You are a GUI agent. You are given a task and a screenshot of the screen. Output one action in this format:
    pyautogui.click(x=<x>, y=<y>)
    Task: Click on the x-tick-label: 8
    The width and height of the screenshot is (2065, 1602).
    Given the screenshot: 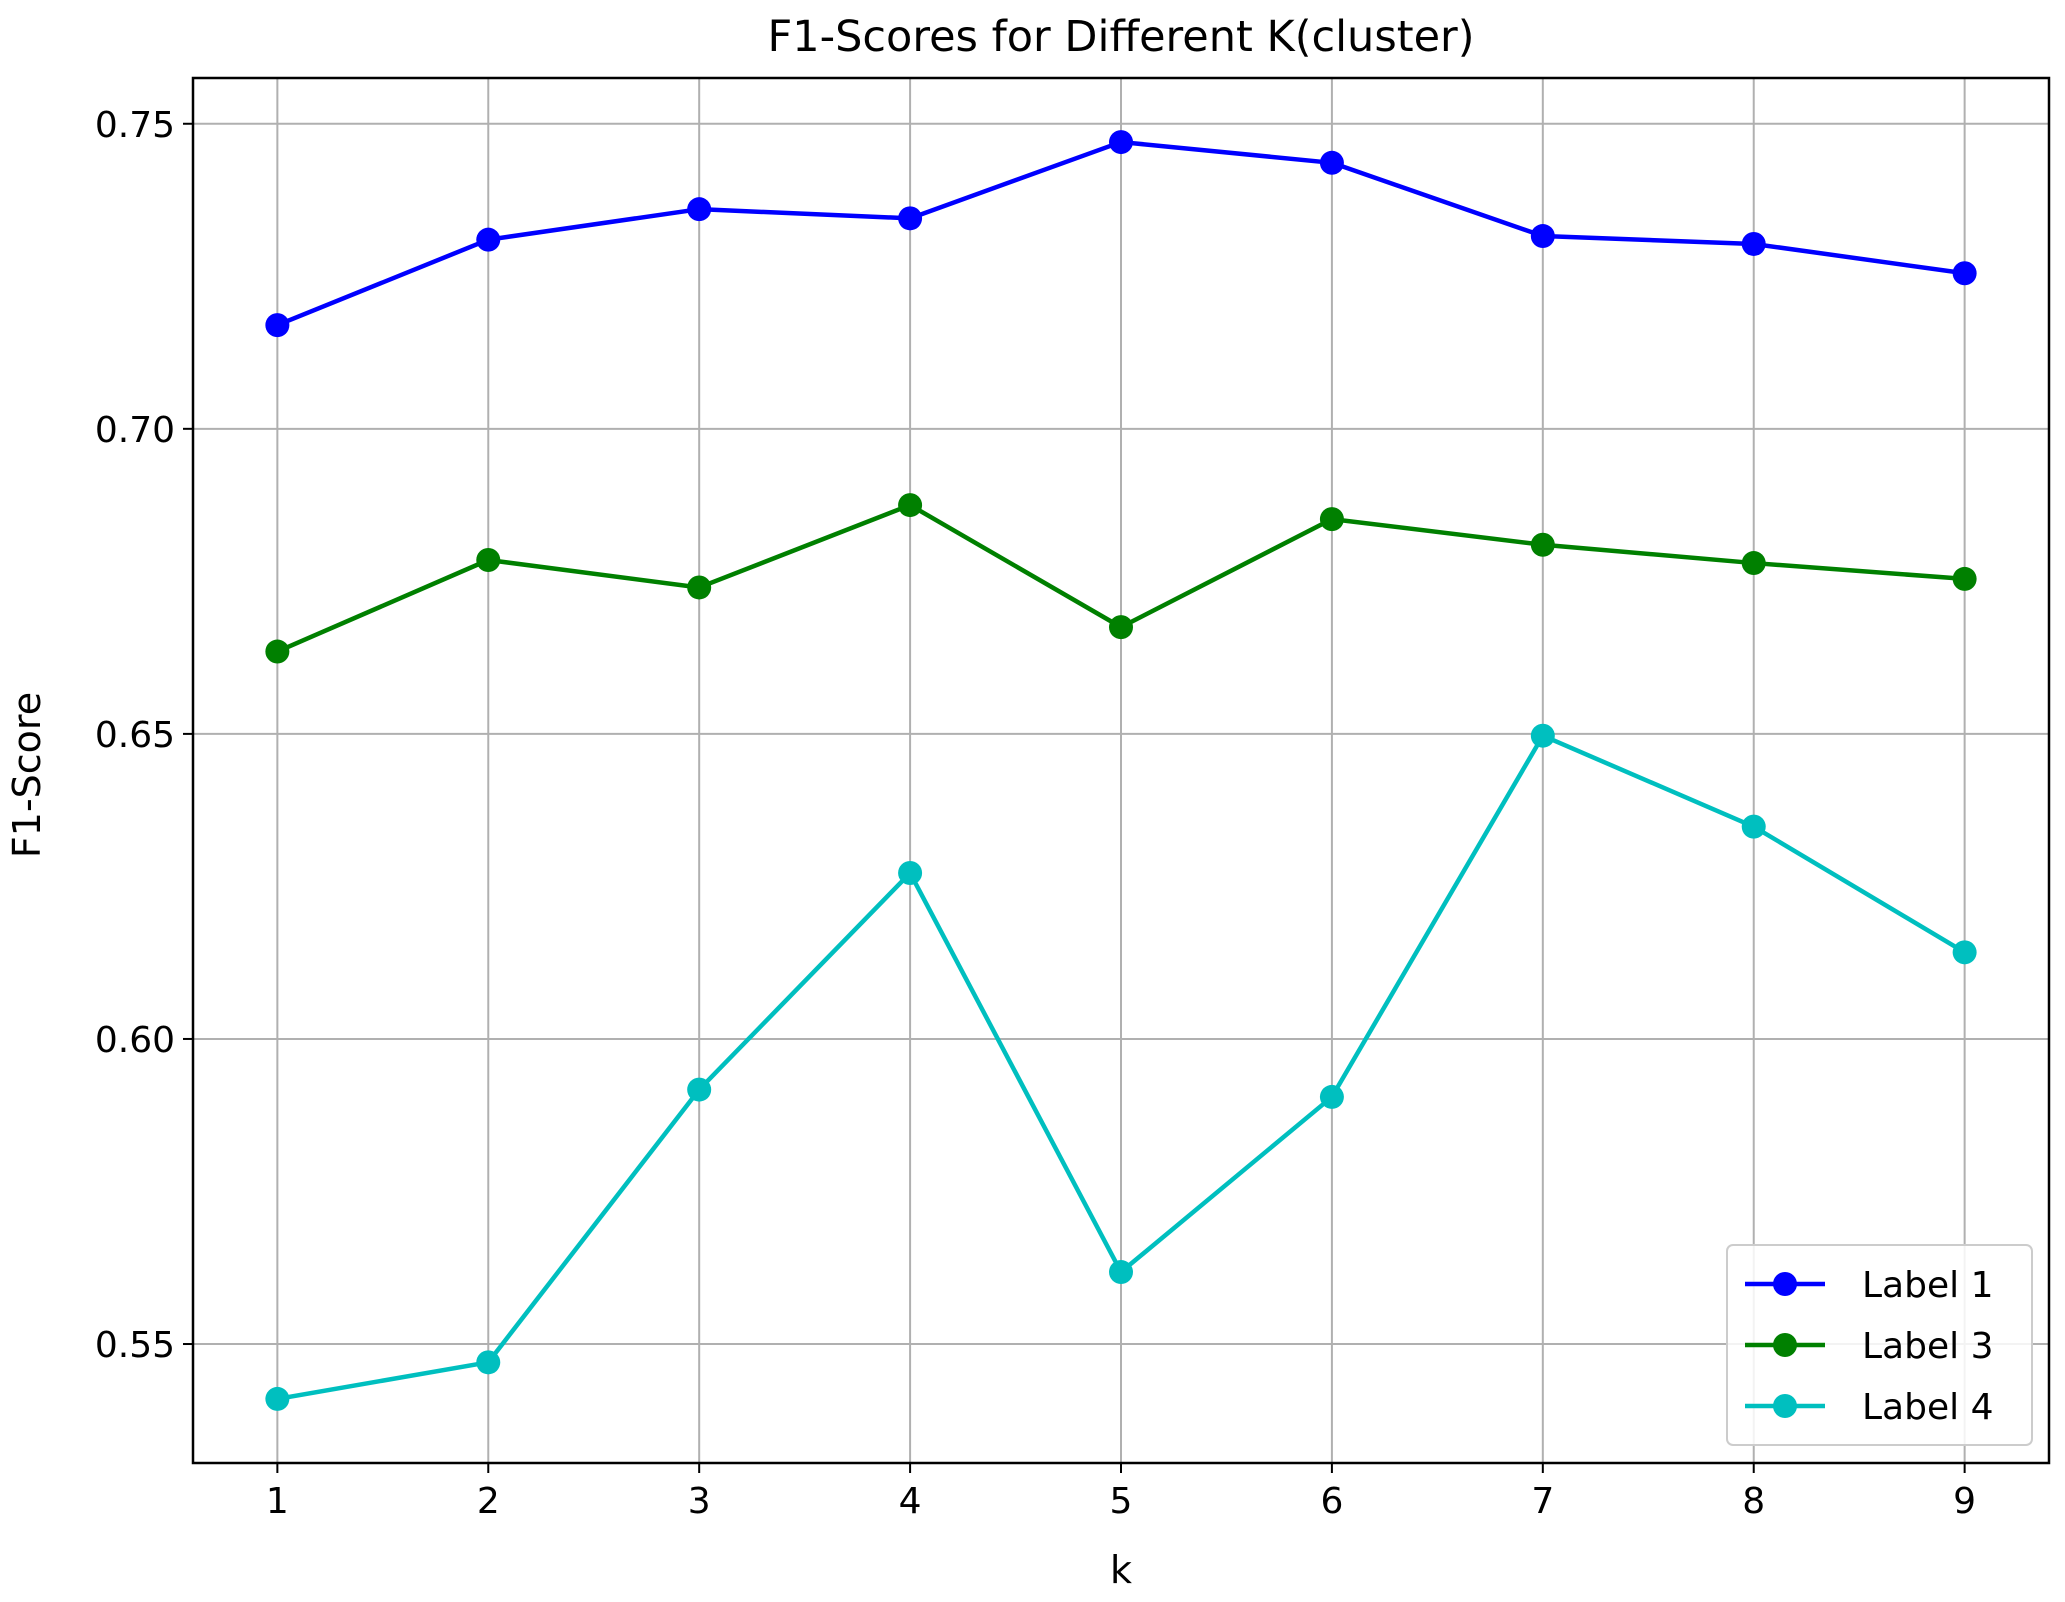 What is the action you would take?
    pyautogui.click(x=1753, y=1501)
    